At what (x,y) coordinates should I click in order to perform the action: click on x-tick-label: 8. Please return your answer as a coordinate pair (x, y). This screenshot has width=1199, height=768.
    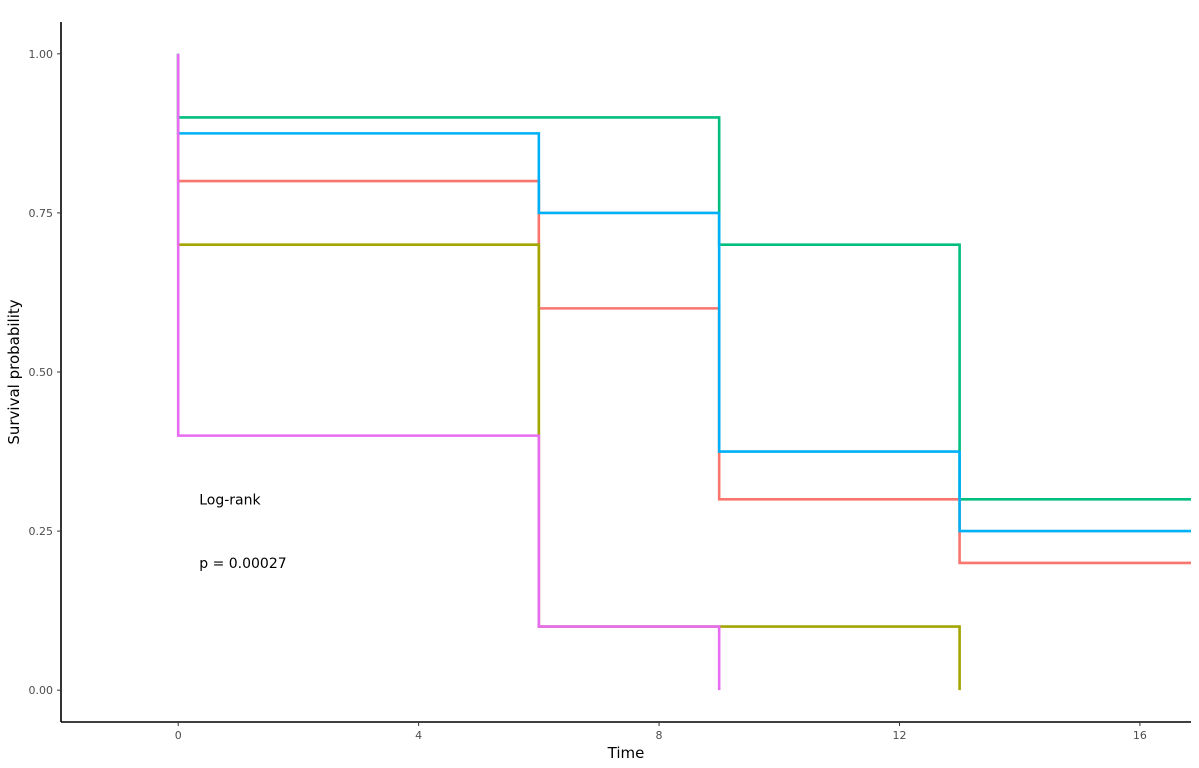
    Looking at the image, I should click on (659, 735).